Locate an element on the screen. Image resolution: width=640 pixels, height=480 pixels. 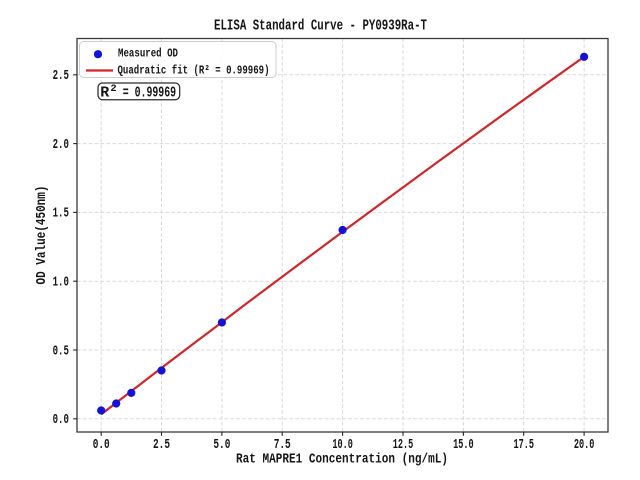
svg-text: = 0.99969 is located at coordinates (146, 93).